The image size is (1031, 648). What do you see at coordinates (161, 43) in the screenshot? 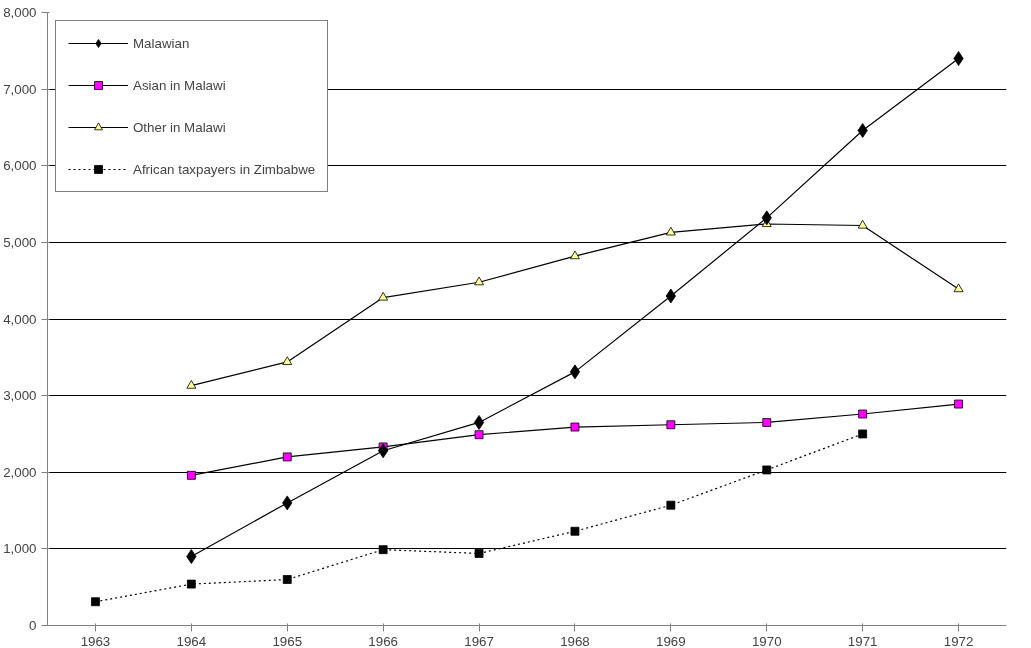
I see `legend-label: Malawian` at bounding box center [161, 43].